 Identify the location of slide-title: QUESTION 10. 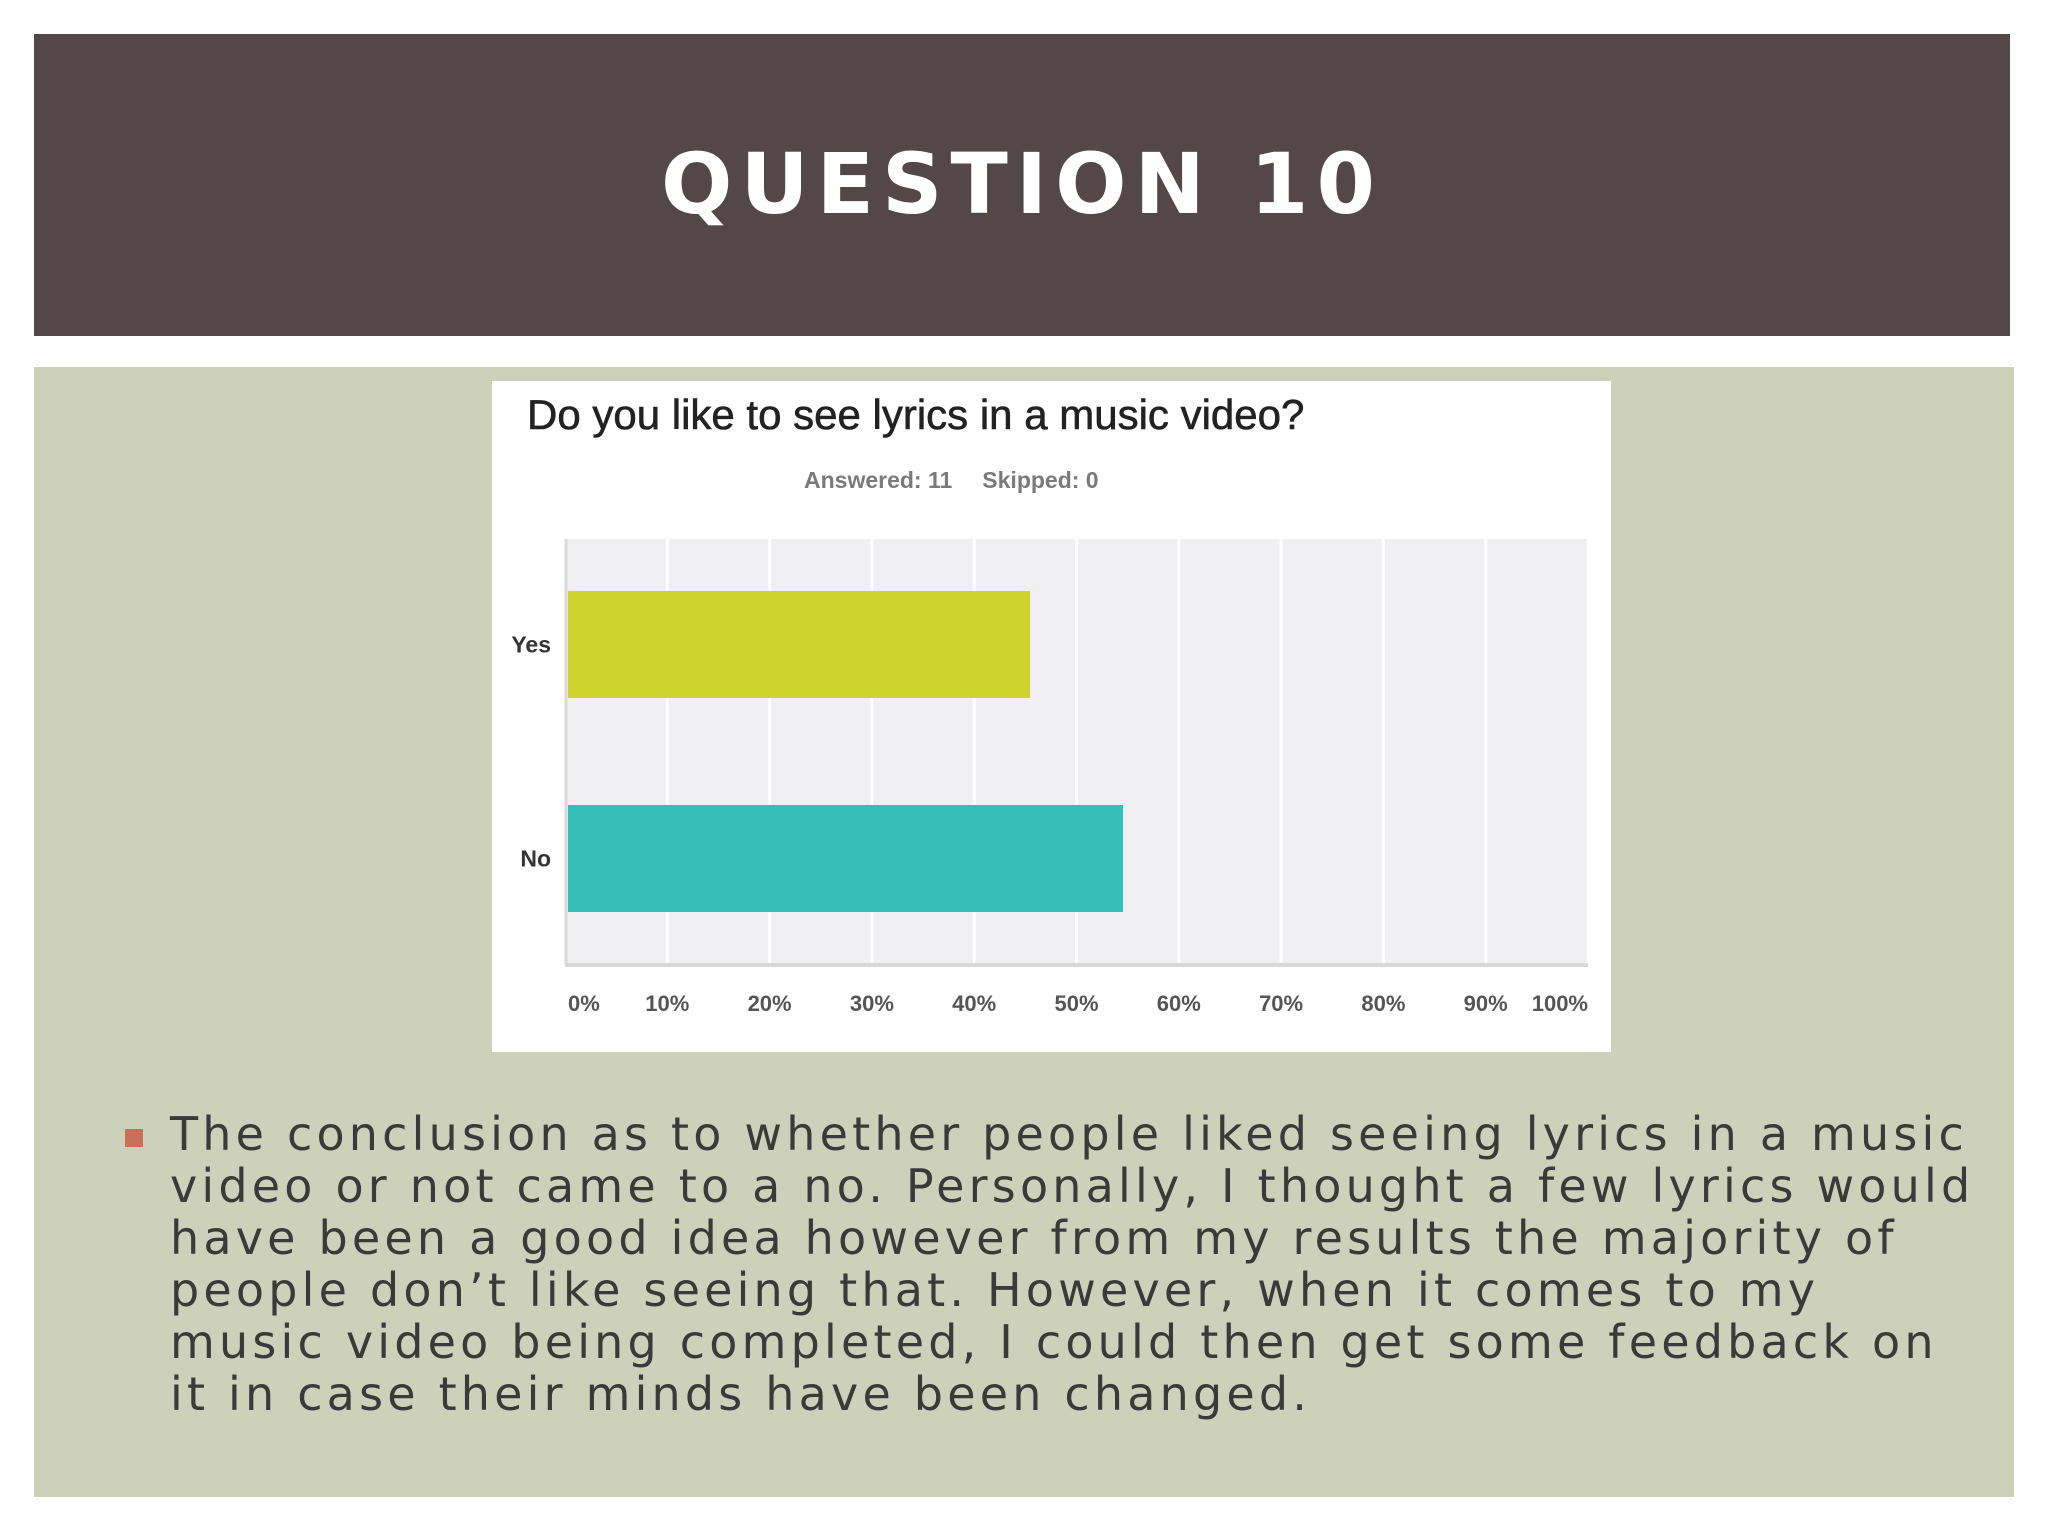
(1022, 184).